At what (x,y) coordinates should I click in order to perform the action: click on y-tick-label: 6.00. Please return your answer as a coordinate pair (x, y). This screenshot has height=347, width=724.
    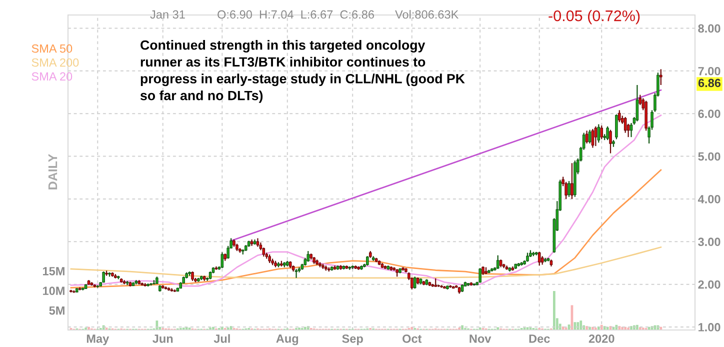
    Looking at the image, I should click on (709, 114).